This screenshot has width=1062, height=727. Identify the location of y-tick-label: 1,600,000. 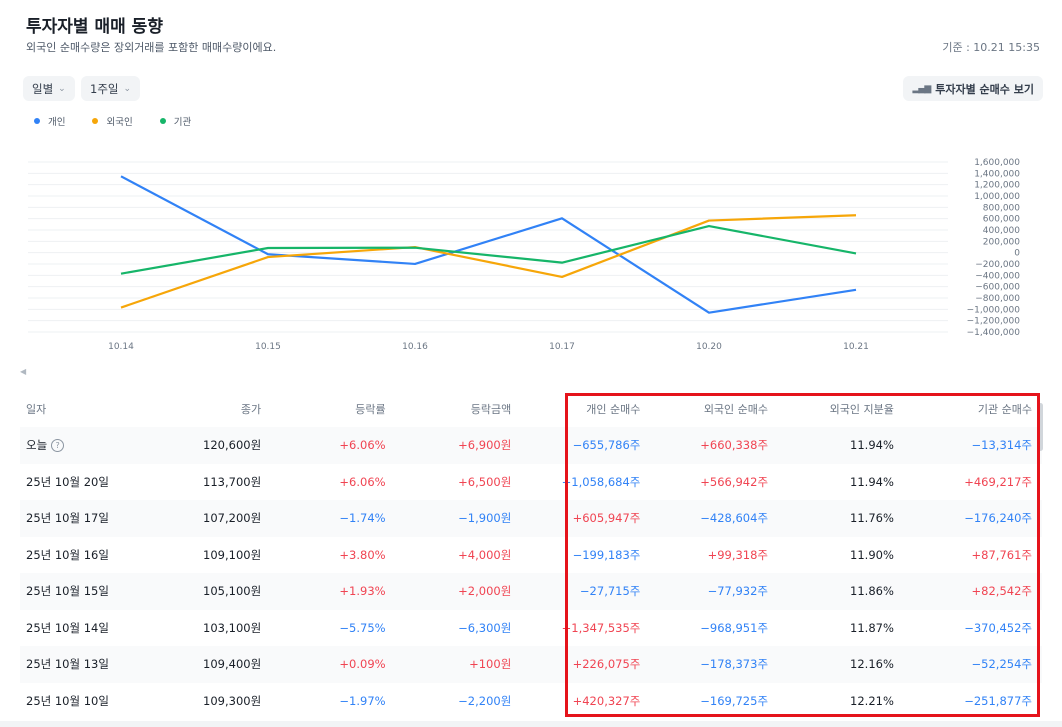
(997, 163).